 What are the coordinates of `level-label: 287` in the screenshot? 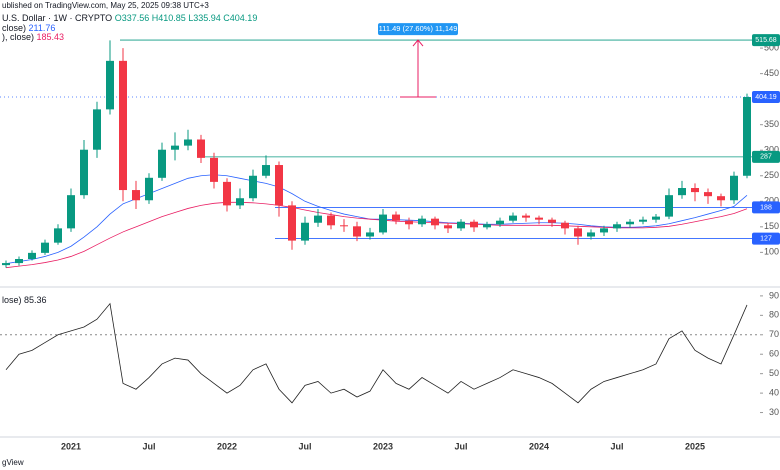 It's located at (766, 157).